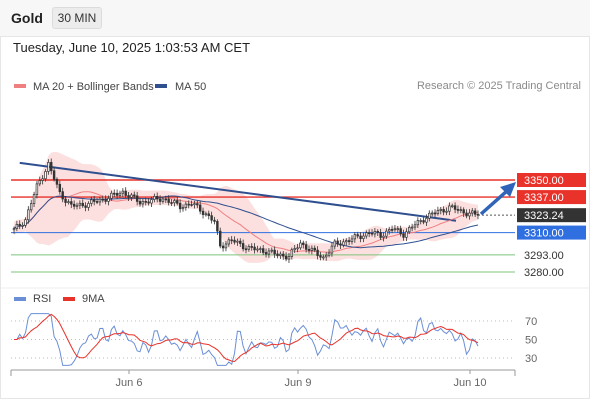 This screenshot has width=590, height=400. I want to click on rsi-ma-line, so click(246, 338).